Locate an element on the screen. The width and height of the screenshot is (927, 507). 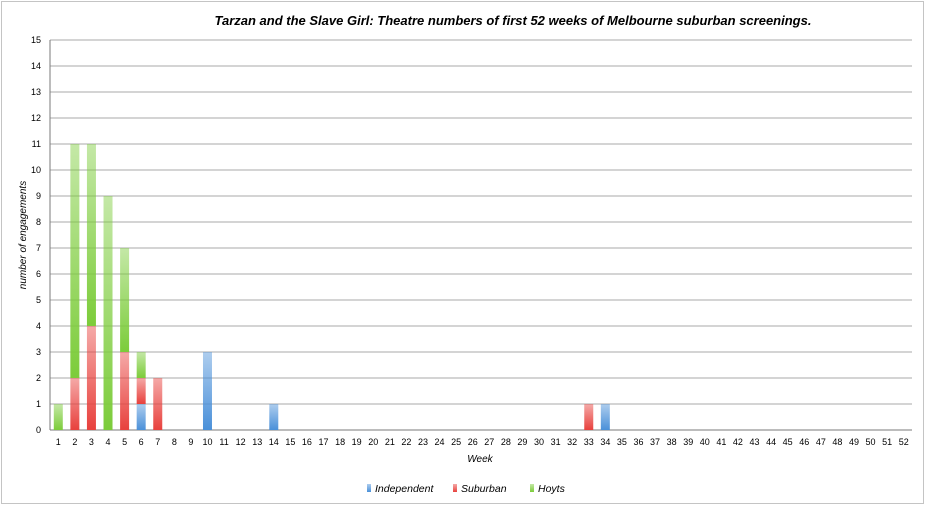
x-tick-label: 3 is located at coordinates (91, 442).